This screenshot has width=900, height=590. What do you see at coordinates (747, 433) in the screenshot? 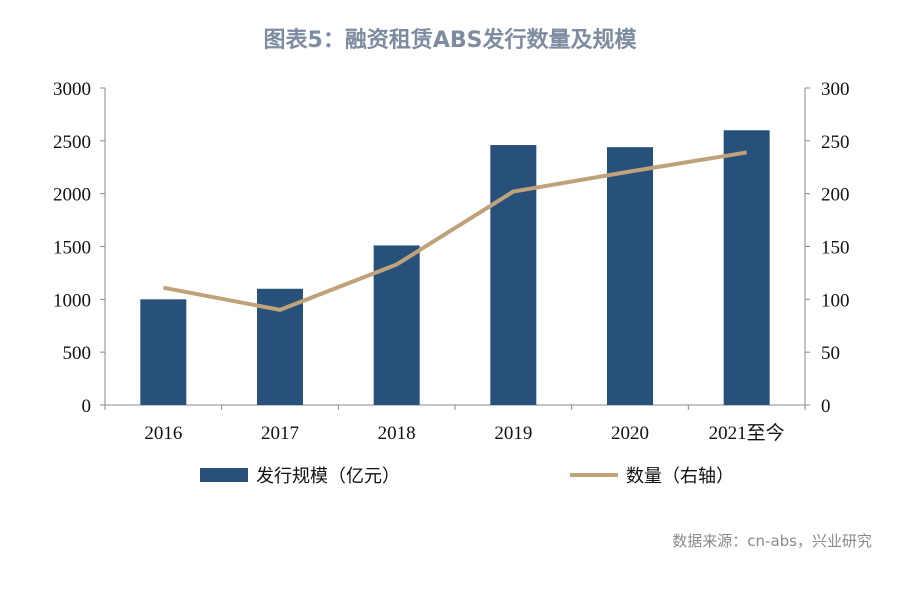
I see `x-tick-label: 2021至今` at bounding box center [747, 433].